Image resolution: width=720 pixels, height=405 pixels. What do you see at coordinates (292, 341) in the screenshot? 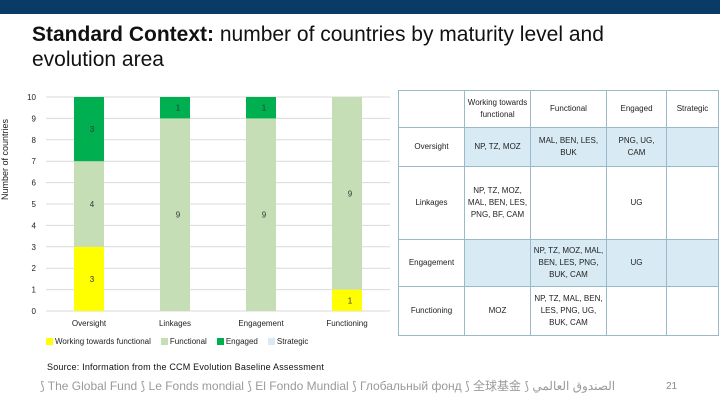
I see `legend-label: Strategic` at bounding box center [292, 341].